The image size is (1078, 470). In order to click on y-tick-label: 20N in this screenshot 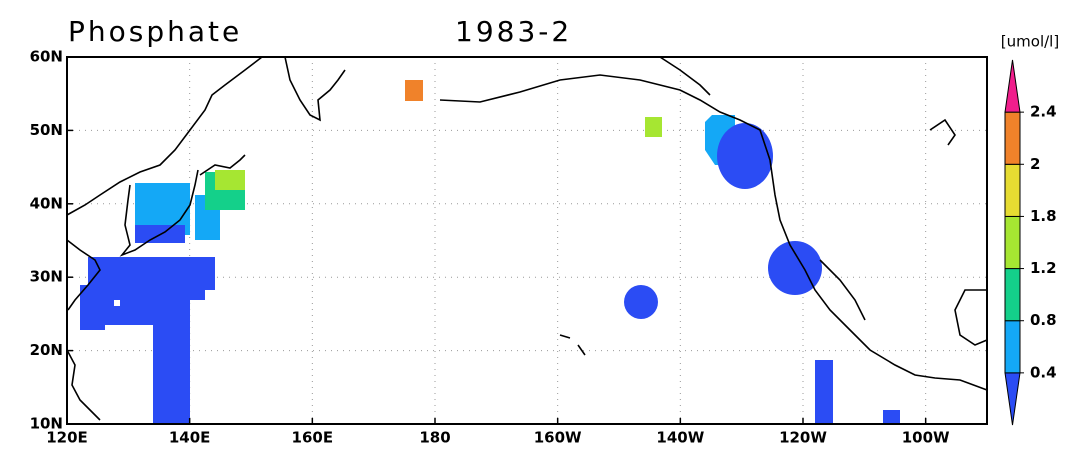, I will do `click(46, 350)`.